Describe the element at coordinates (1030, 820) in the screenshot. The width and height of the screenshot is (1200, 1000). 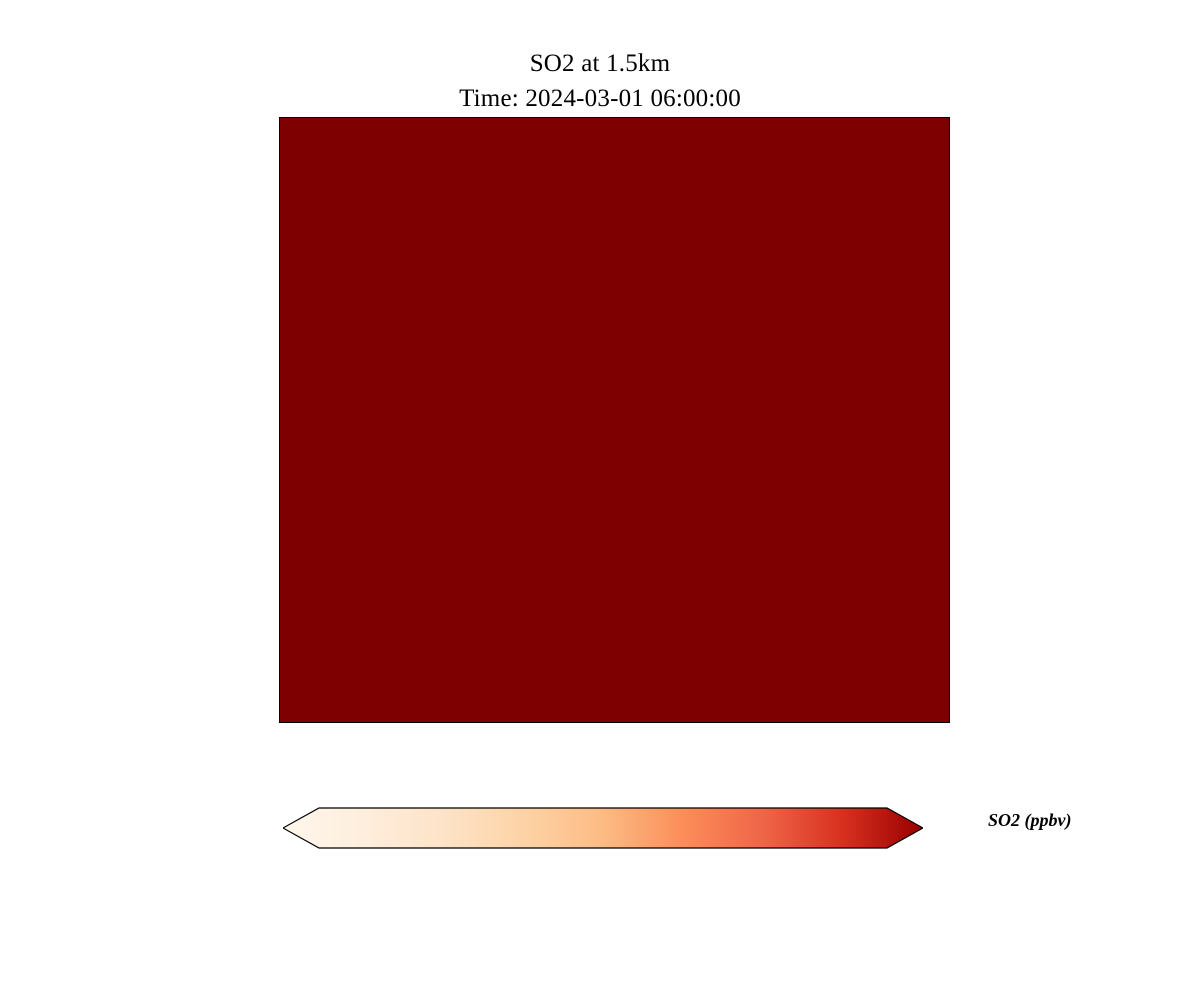
I see `colorbar-title: SO2 (ppbv)` at that location.